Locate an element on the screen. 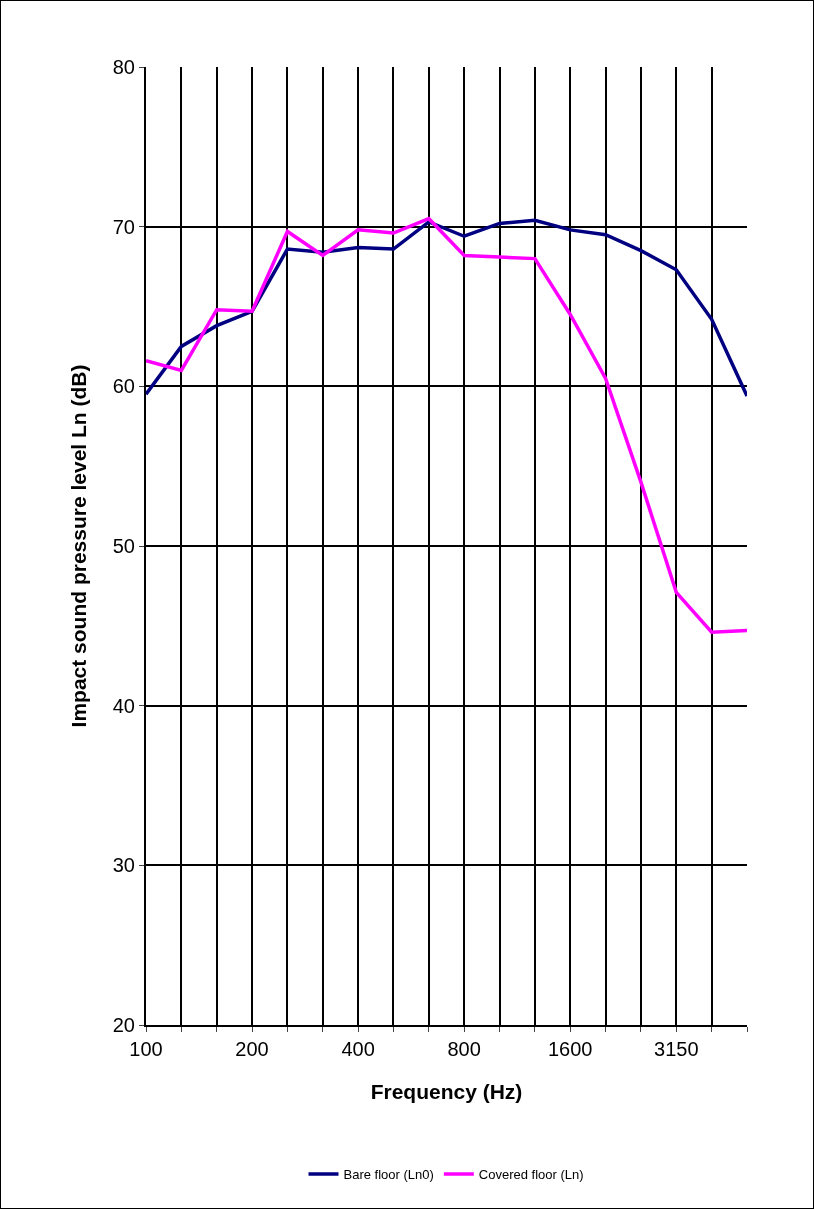 The width and height of the screenshot is (814, 1209). y-axis-title: Impact sound pressure level Ln (dB) is located at coordinates (79, 546).